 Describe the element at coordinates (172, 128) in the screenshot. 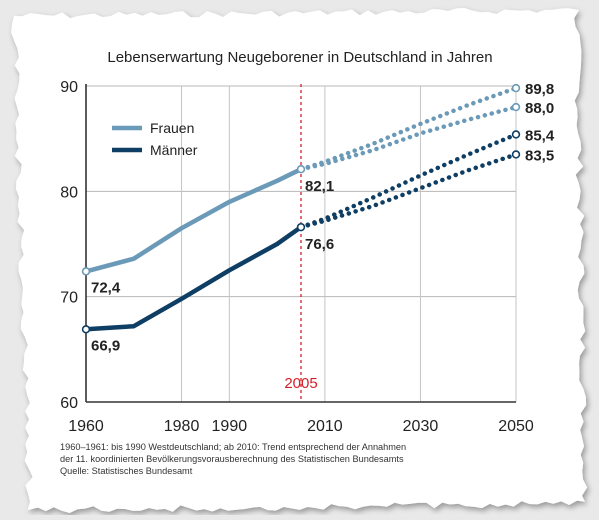

I see `legend-label-frauen: Frauen` at that location.